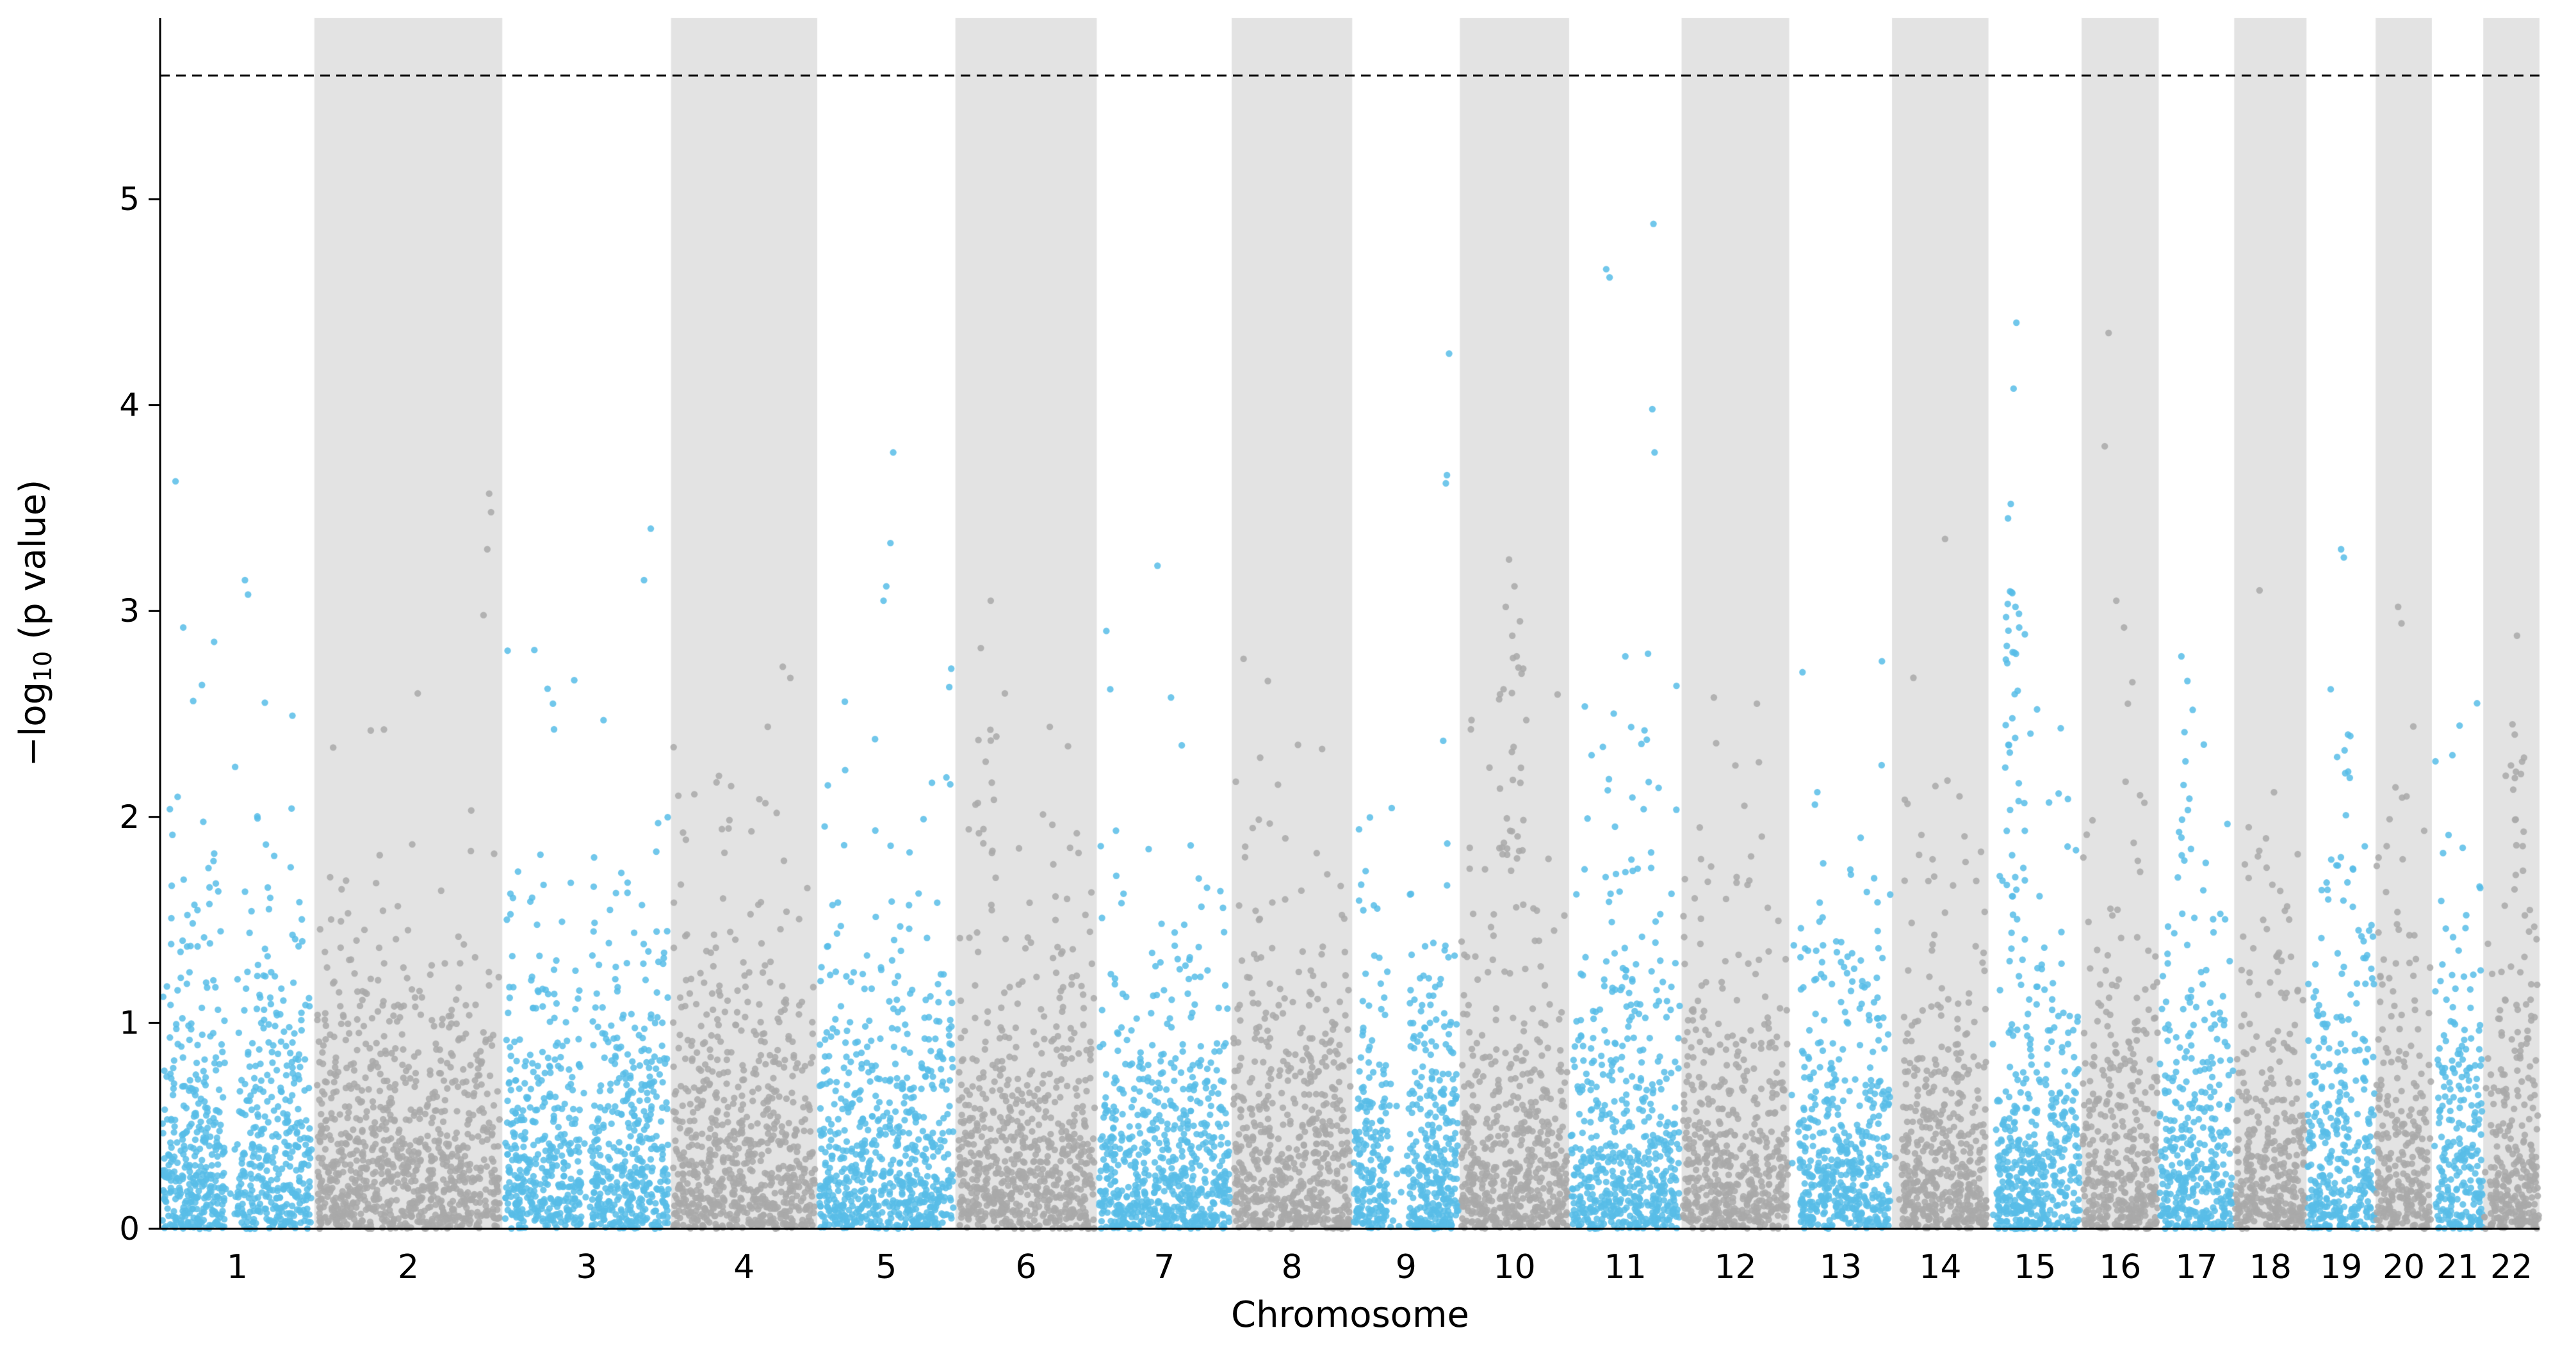 Image resolution: width=2576 pixels, height=1362 pixels. Describe the element at coordinates (129, 610) in the screenshot. I see `y-tick-label: 3` at that location.